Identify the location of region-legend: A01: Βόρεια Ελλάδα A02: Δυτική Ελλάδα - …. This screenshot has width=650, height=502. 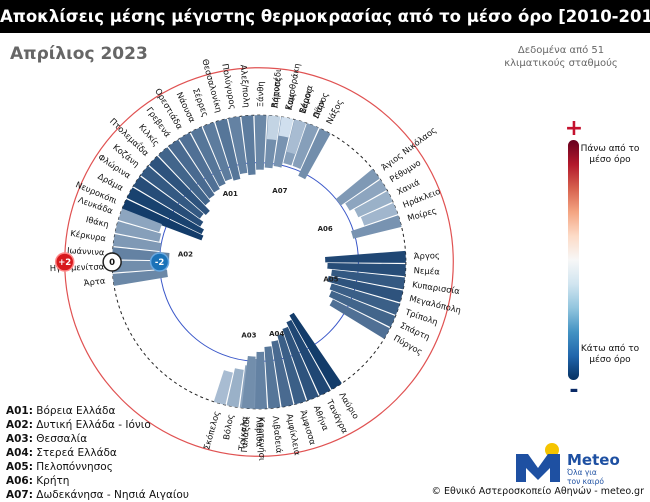
(97, 453).